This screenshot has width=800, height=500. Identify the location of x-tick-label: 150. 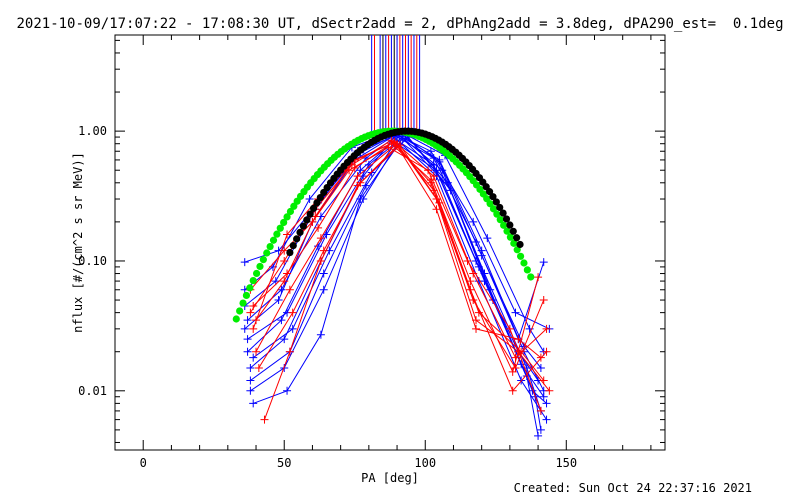
(566, 463).